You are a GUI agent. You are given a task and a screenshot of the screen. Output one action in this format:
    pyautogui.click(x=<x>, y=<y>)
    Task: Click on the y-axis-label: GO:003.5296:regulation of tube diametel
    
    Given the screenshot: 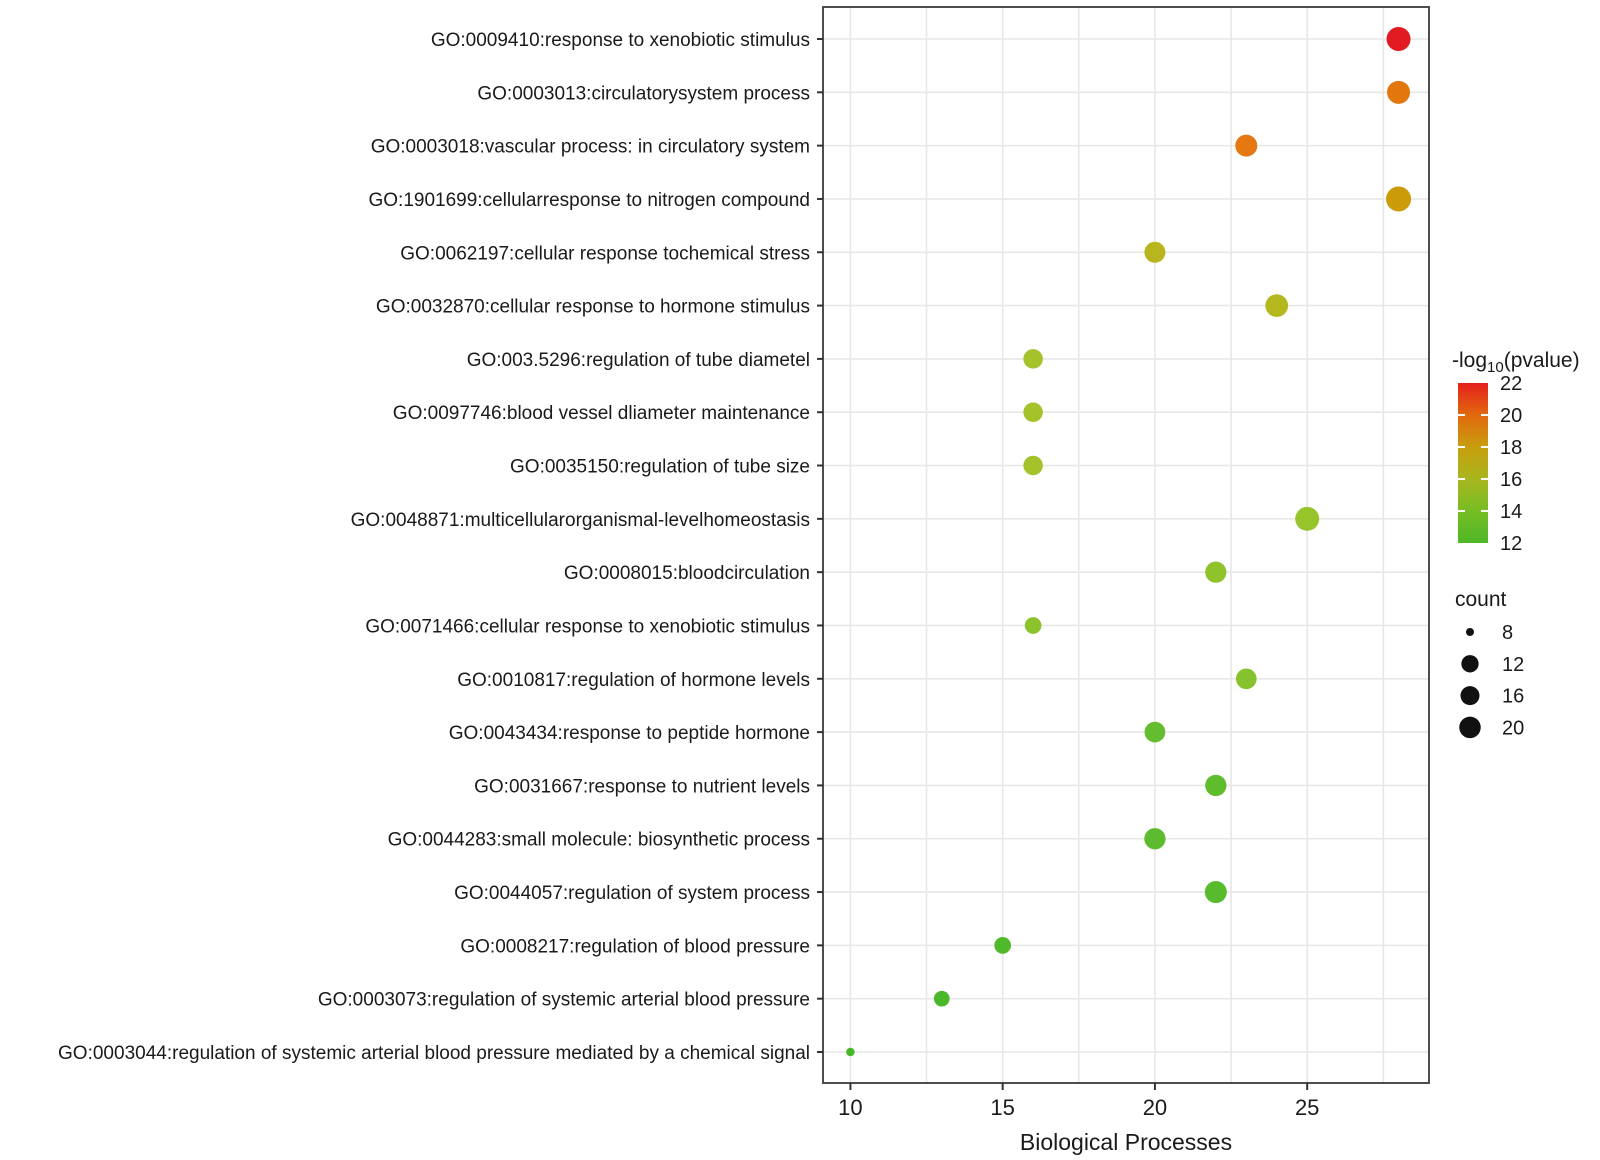 What is the action you would take?
    pyautogui.click(x=638, y=360)
    